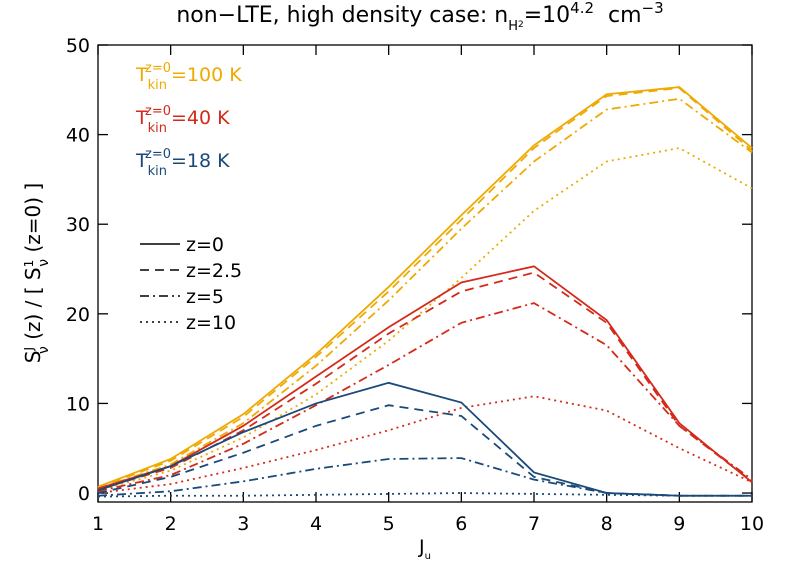 The image size is (789, 562). I want to click on legend-part: =100 K, so click(206, 75).